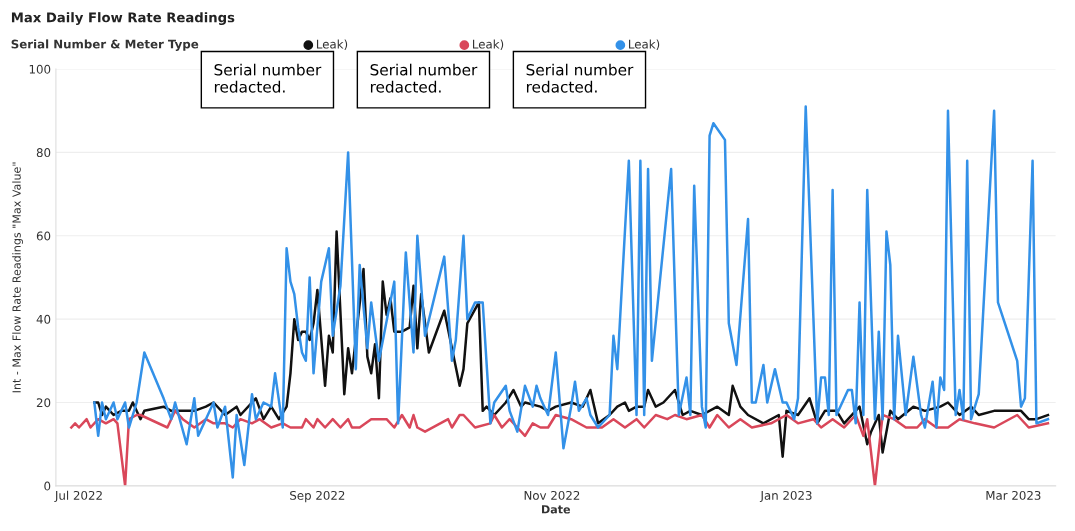 The image size is (1075, 531). I want to click on y-tick-label: 40, so click(43, 319).